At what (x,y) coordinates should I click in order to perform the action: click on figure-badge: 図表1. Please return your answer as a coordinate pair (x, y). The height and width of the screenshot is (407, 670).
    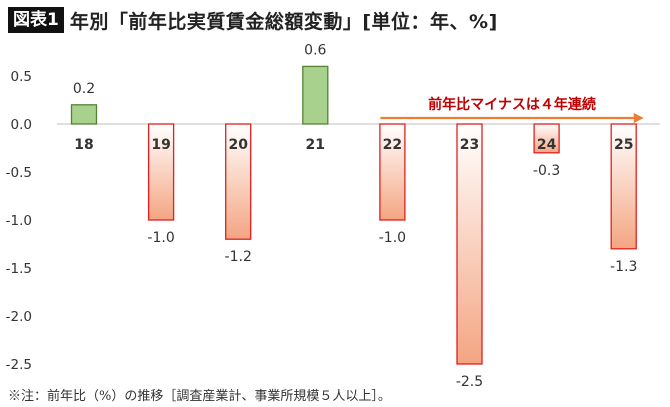
    Looking at the image, I should click on (36, 20).